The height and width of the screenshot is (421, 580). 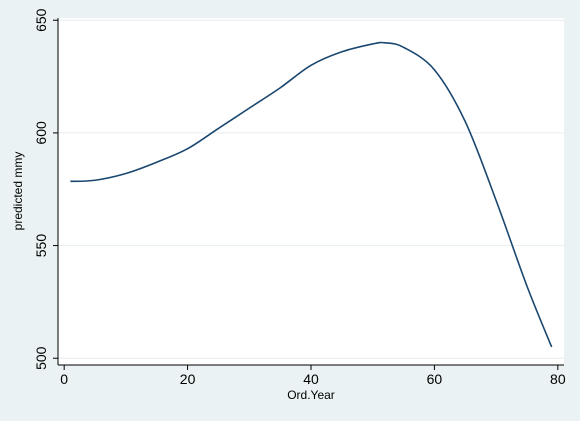 I want to click on y-tick-label: 650, so click(x=41, y=20).